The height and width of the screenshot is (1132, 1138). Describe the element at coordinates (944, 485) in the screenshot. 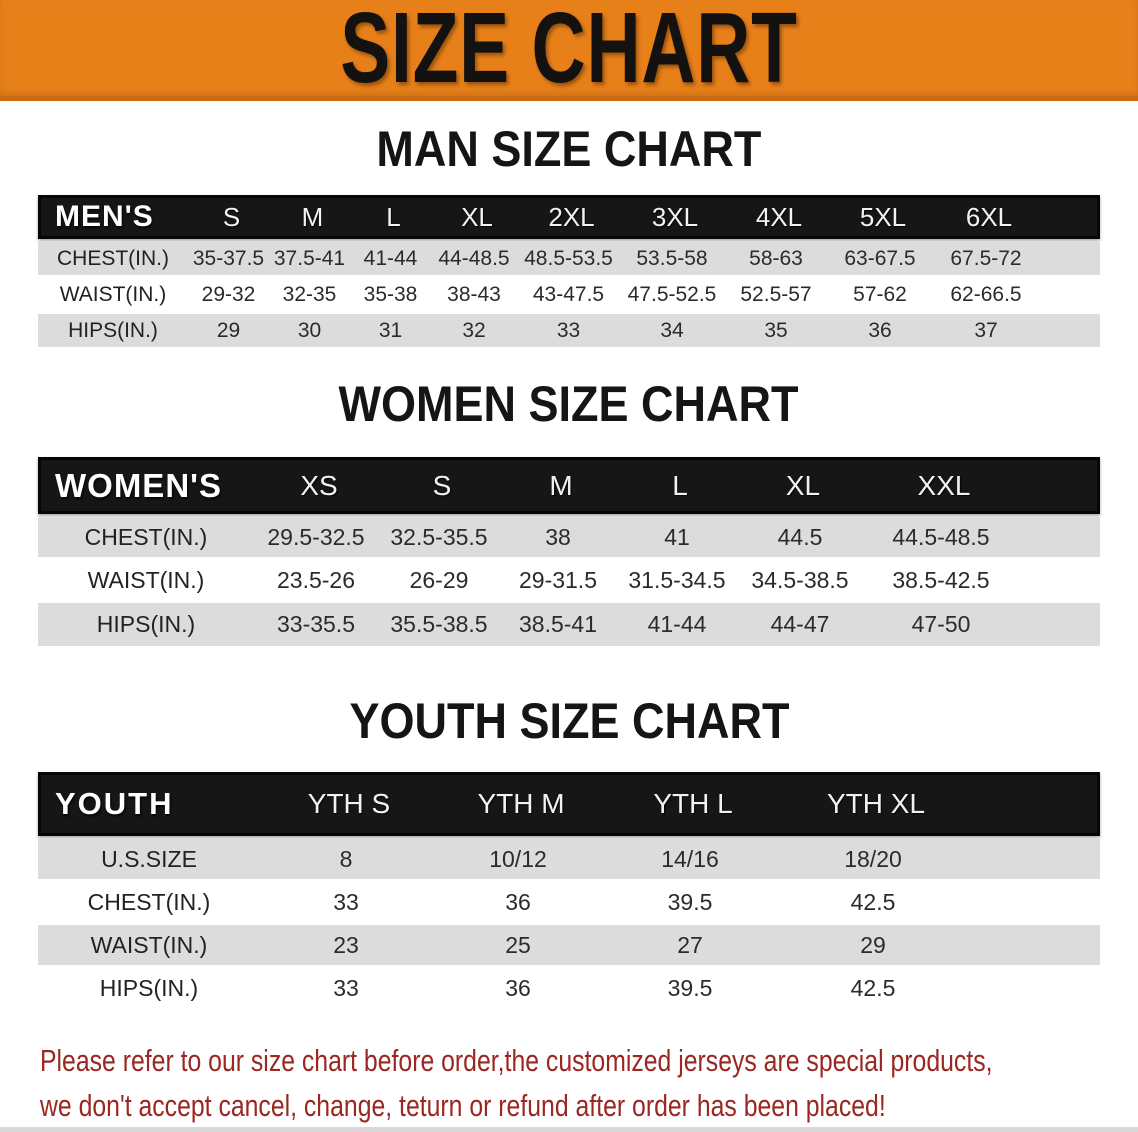

I see `size-column-header: XXL` at that location.